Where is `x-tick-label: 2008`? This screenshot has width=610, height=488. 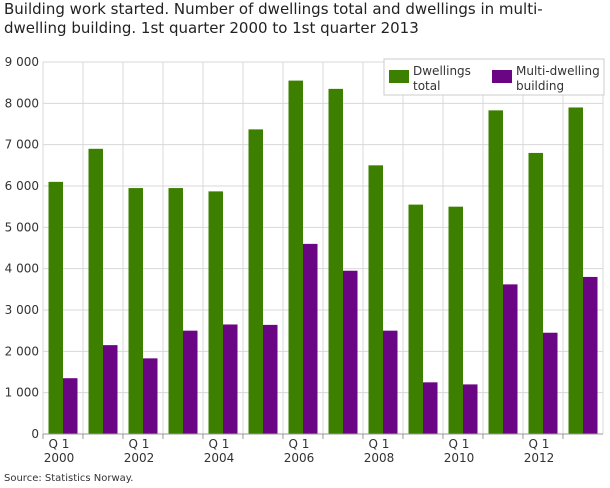 x-tick-label: 2008 is located at coordinates (379, 458).